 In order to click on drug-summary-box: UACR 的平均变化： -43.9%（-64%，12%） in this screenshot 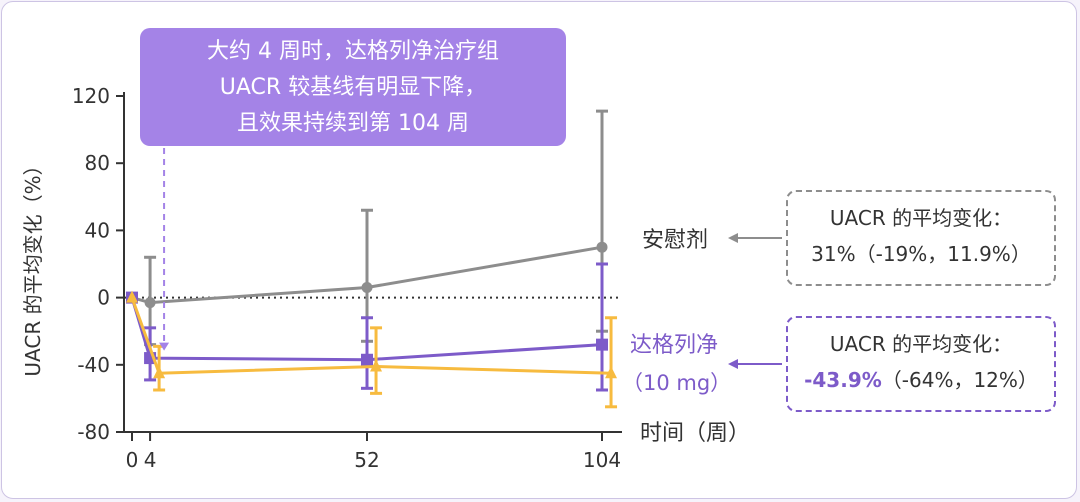, I will do `click(921, 364)`.